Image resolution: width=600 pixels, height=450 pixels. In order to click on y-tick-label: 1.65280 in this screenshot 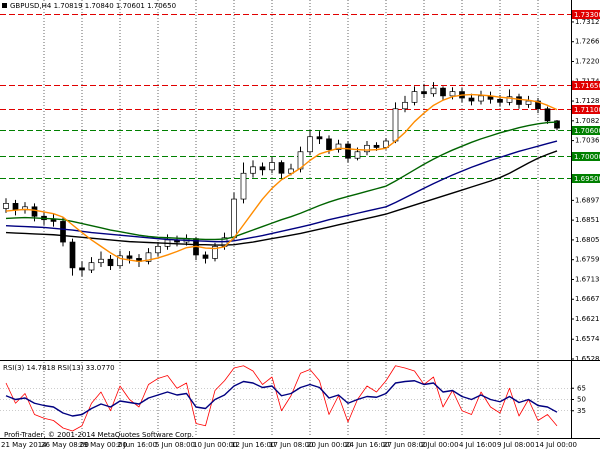, I will do `click(587, 359)`.